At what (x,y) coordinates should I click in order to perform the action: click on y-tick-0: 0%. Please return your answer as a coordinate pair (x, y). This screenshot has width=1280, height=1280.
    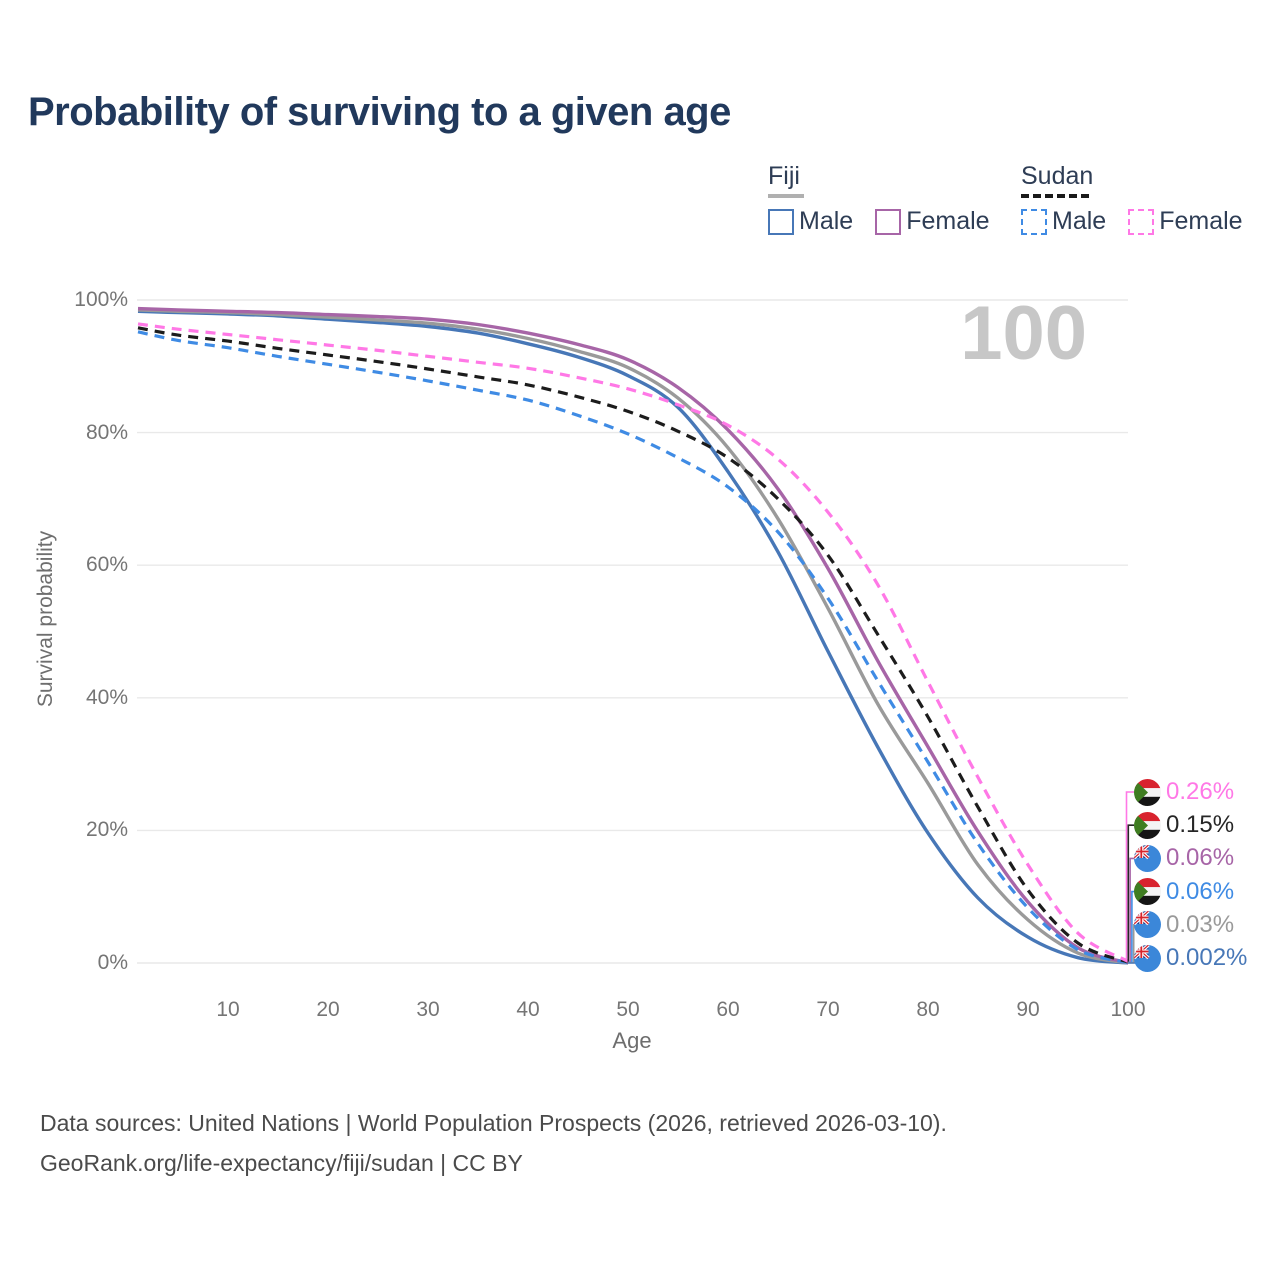
    Looking at the image, I should click on (112, 962).